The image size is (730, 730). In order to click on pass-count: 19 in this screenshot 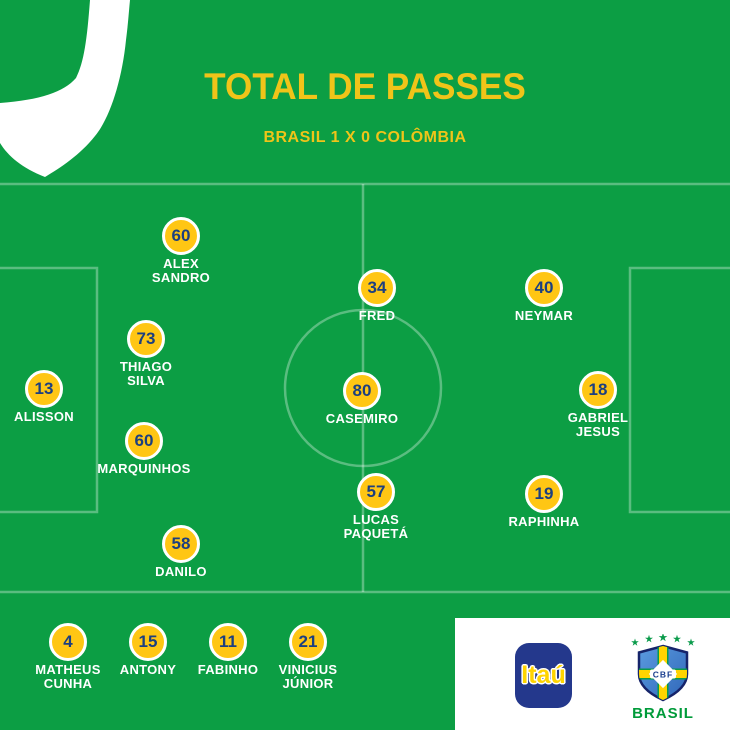, I will do `click(544, 493)`.